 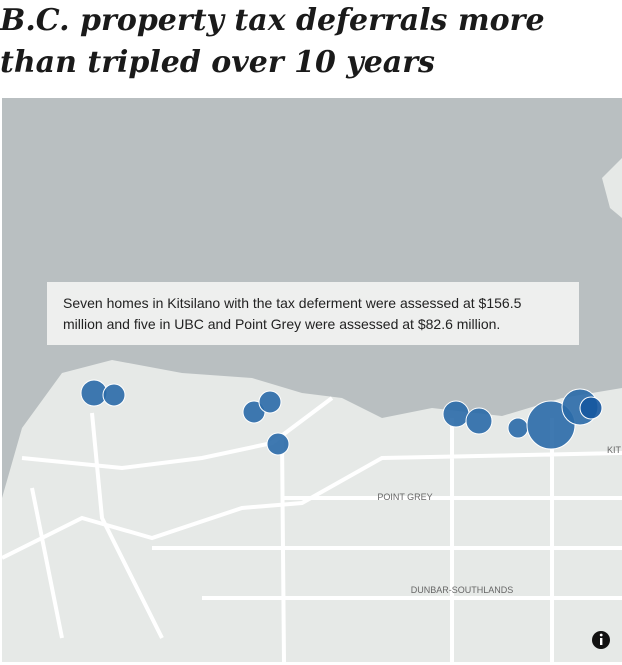 I want to click on place-label: DUNBAR-SOUTHLANDS, so click(x=462, y=590).